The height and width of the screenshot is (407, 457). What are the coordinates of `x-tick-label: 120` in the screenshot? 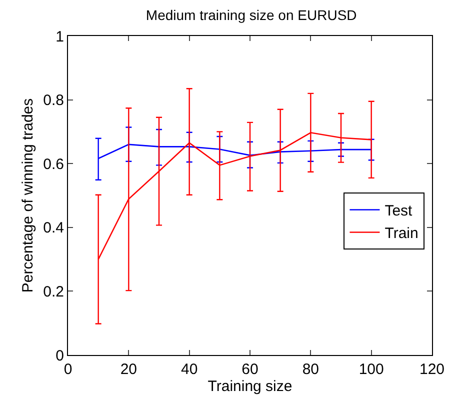 It's located at (432, 369).